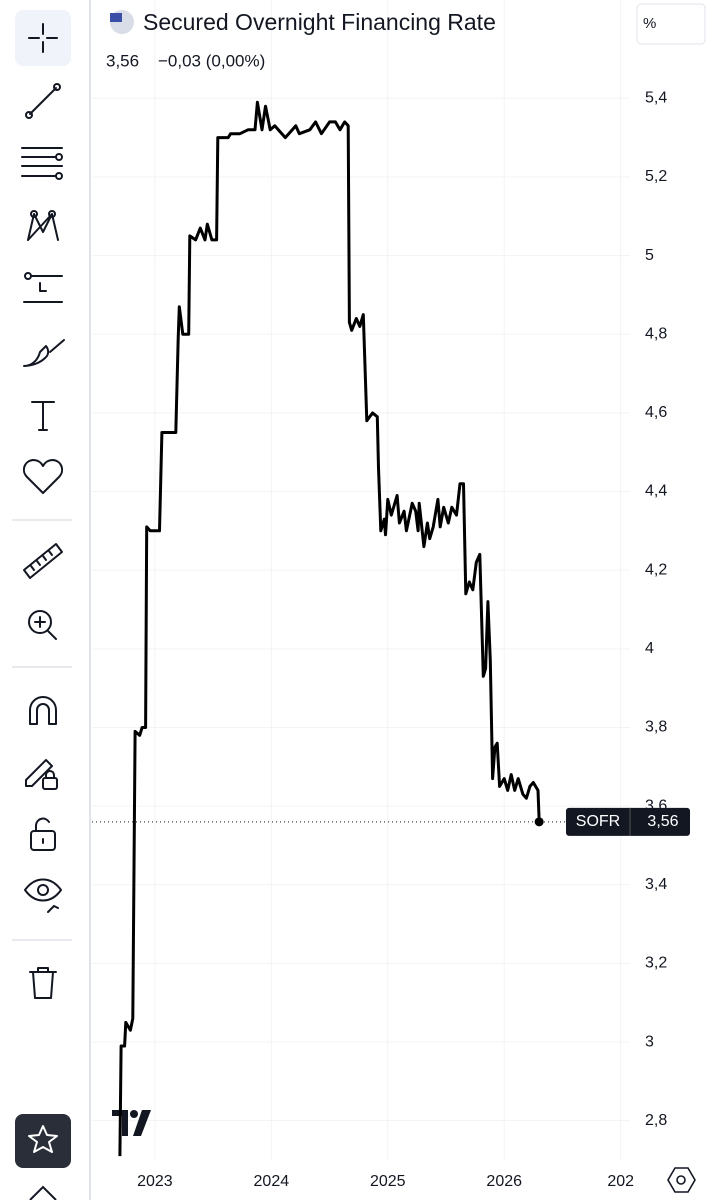 The width and height of the screenshot is (715, 1200). I want to click on brush-tool, so click(44, 353).